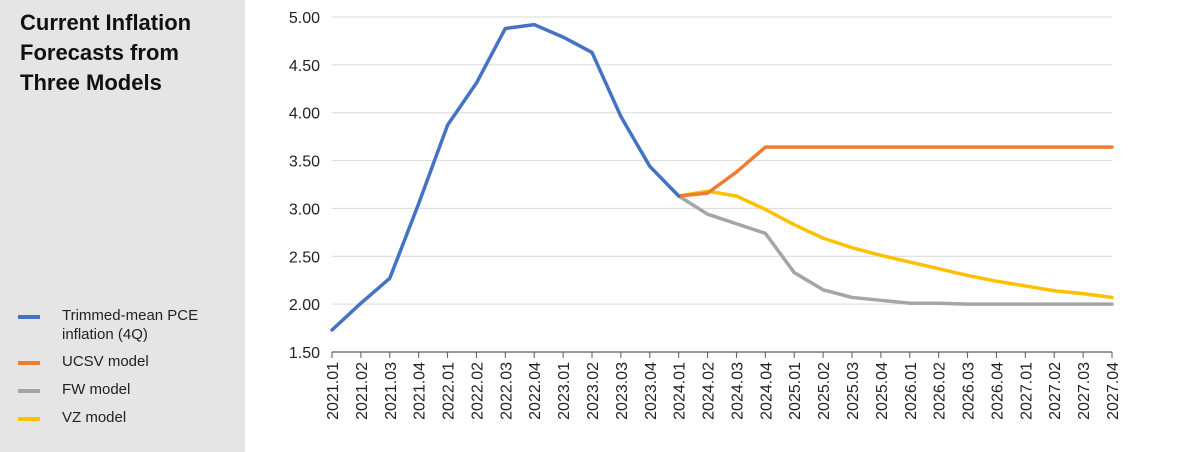 This screenshot has height=452, width=1200. Describe the element at coordinates (96, 389) in the screenshot. I see `legend-label-fw: FW model` at that location.